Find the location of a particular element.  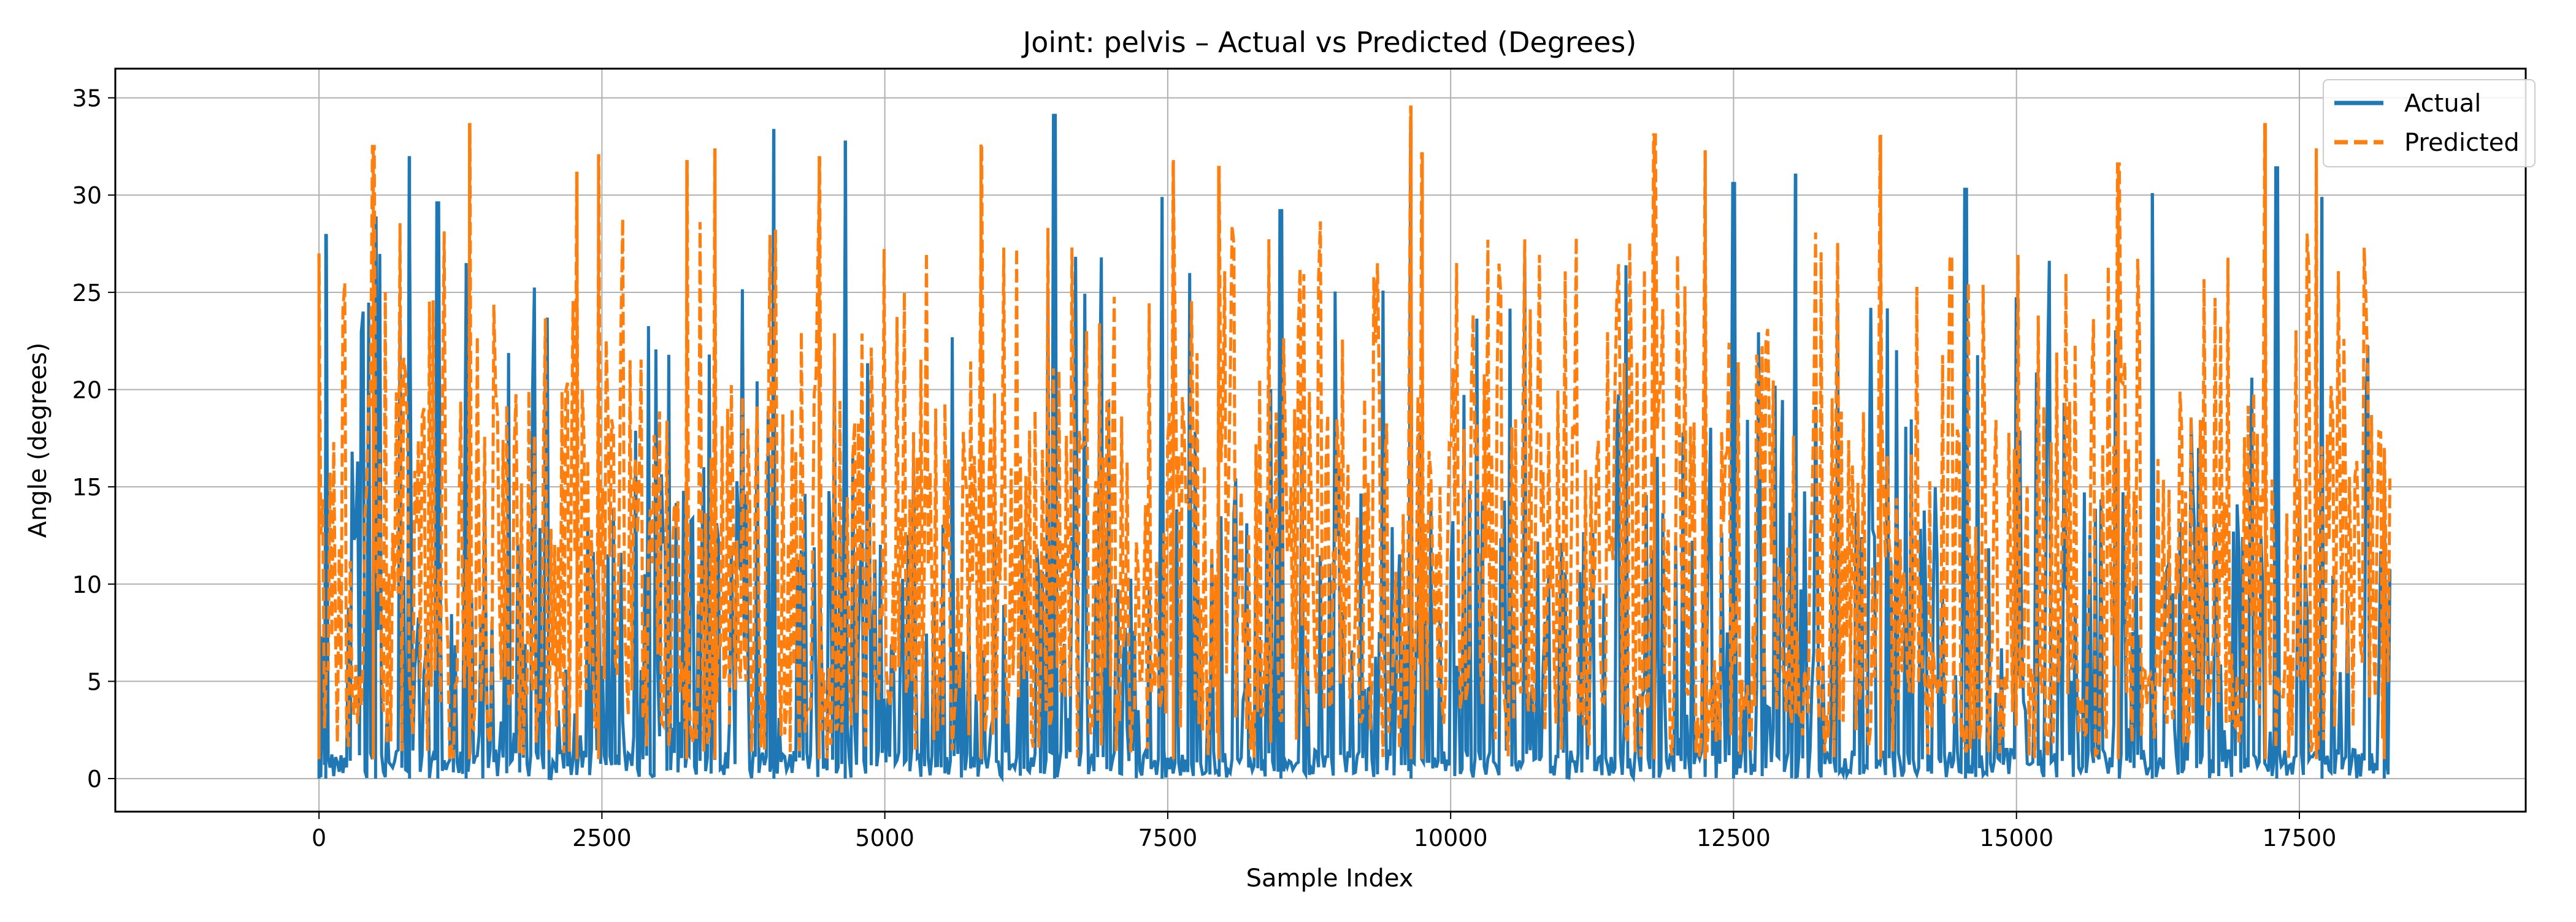

x-tick-label: 10000 is located at coordinates (1451, 838).